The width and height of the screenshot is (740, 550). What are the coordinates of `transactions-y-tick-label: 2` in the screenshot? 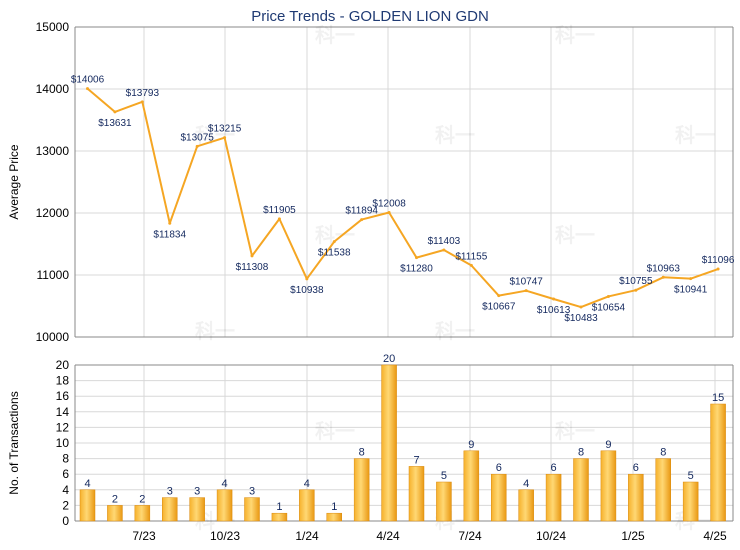 It's located at (65, 505).